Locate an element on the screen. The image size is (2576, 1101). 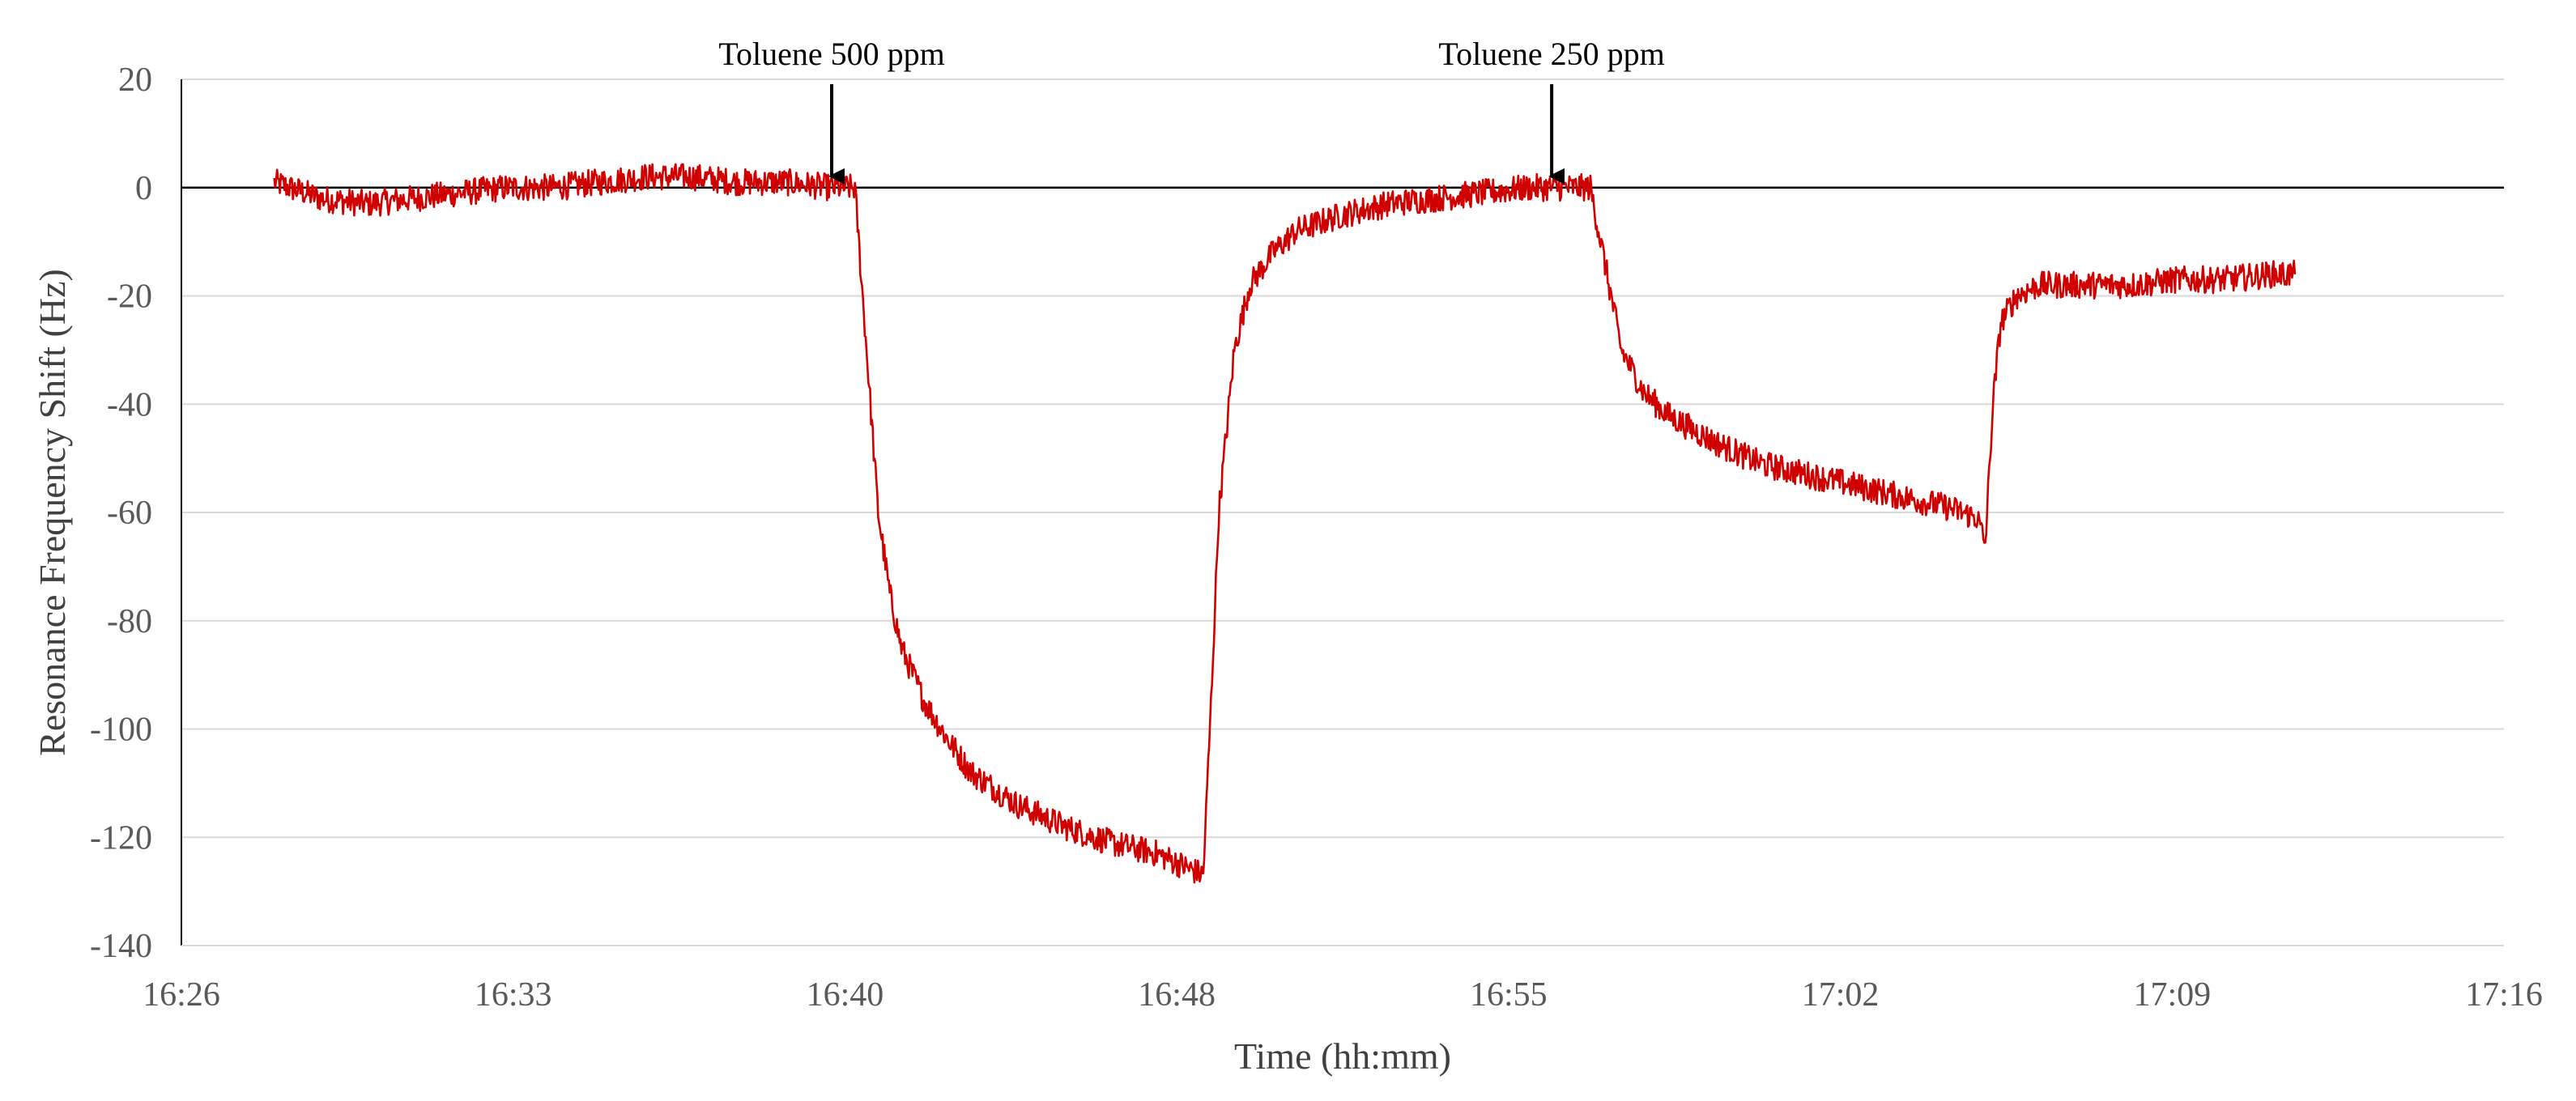
y-tick-label: -120 is located at coordinates (121, 838).